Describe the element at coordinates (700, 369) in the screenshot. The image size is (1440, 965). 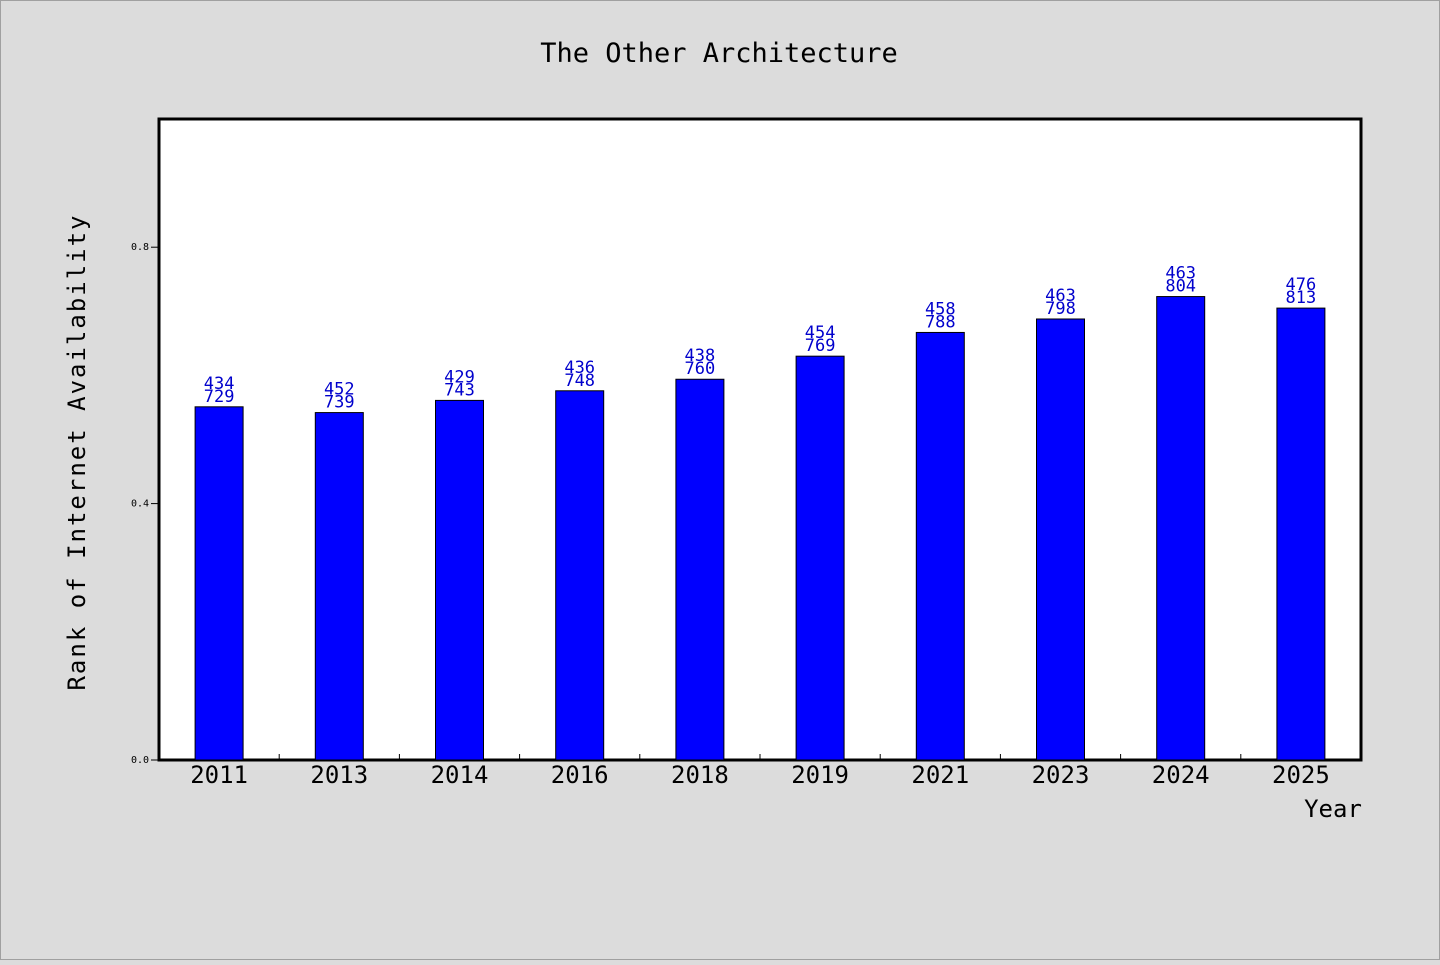
I see `bar-data-label-bottom: 760` at that location.